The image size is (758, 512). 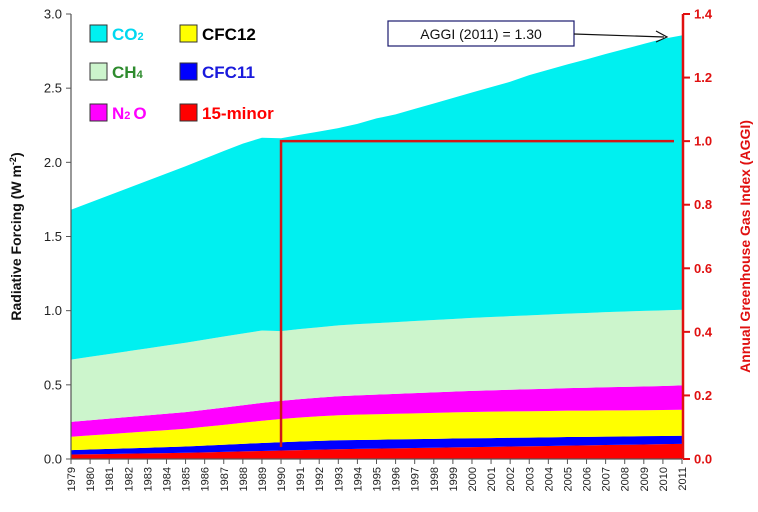 What do you see at coordinates (703, 459) in the screenshot?
I see `y2-tick-label: 0.0` at bounding box center [703, 459].